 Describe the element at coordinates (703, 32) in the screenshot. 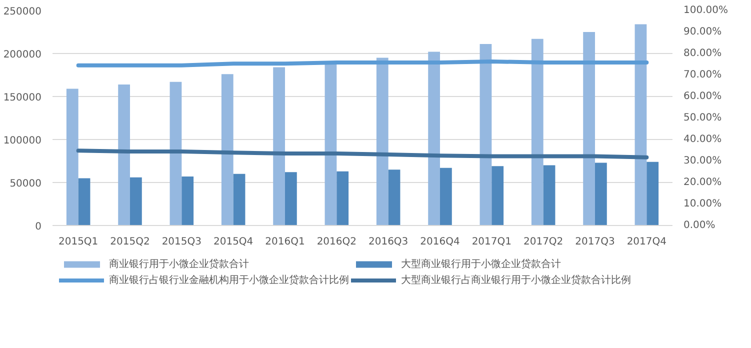

I see `y2-tick-label: 90.00%` at that location.